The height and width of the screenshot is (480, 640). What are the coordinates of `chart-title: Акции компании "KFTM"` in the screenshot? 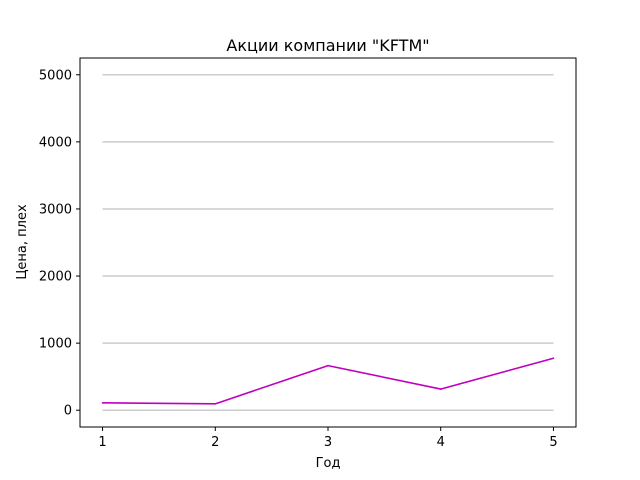 It's located at (327, 45).